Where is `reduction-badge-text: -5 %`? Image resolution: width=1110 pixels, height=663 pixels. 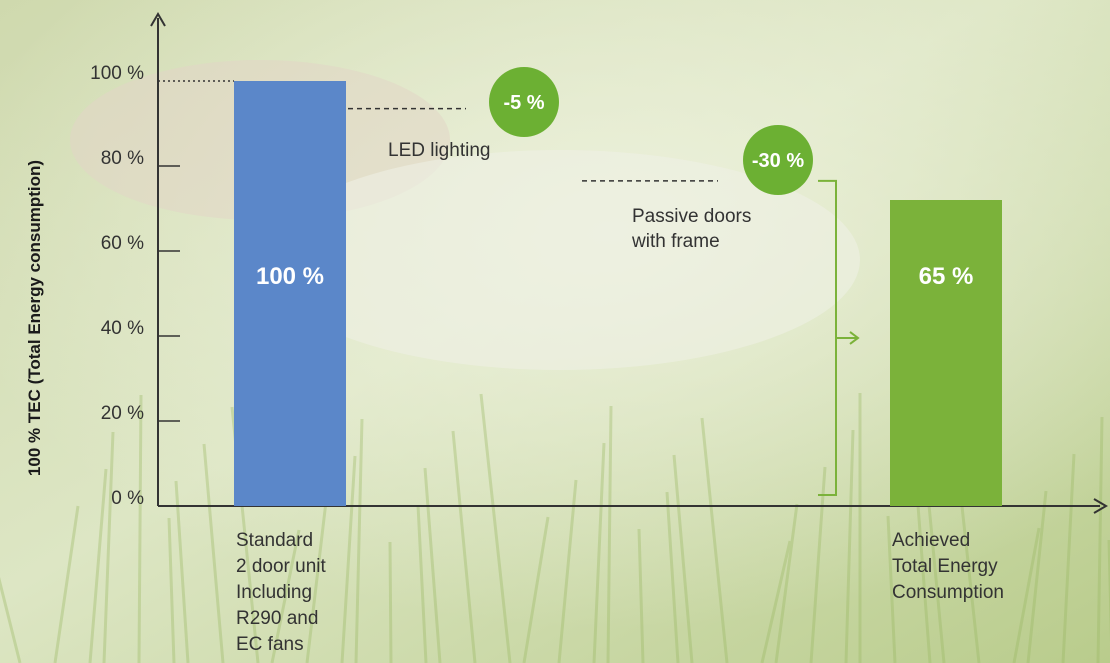
reduction-badge-text: -5 % is located at coordinates (523, 103).